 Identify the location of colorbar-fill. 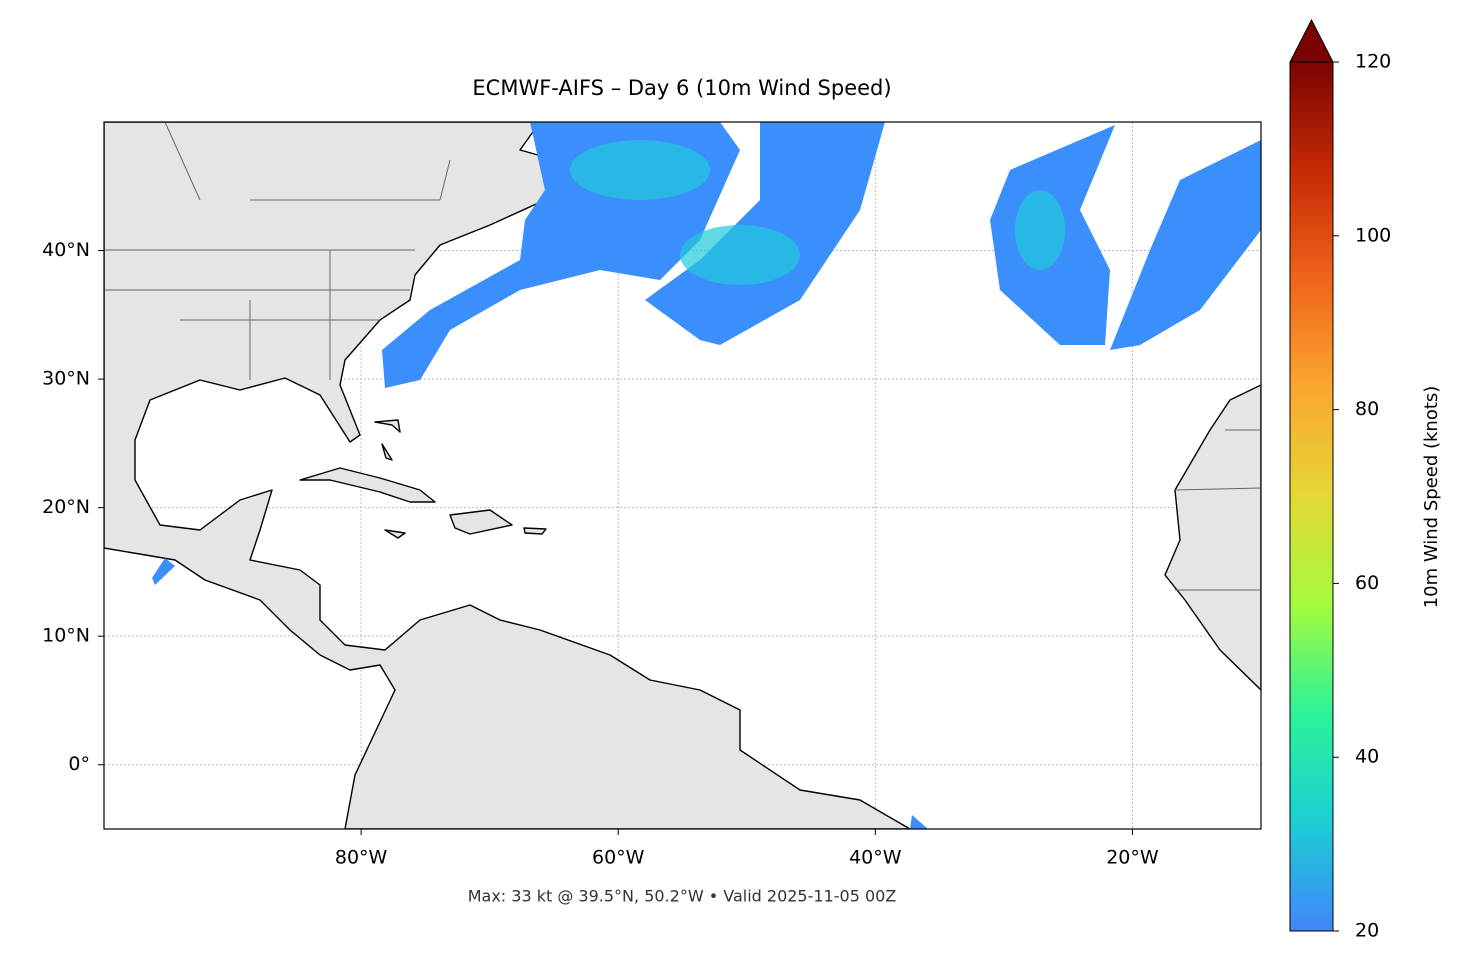
(1311, 496).